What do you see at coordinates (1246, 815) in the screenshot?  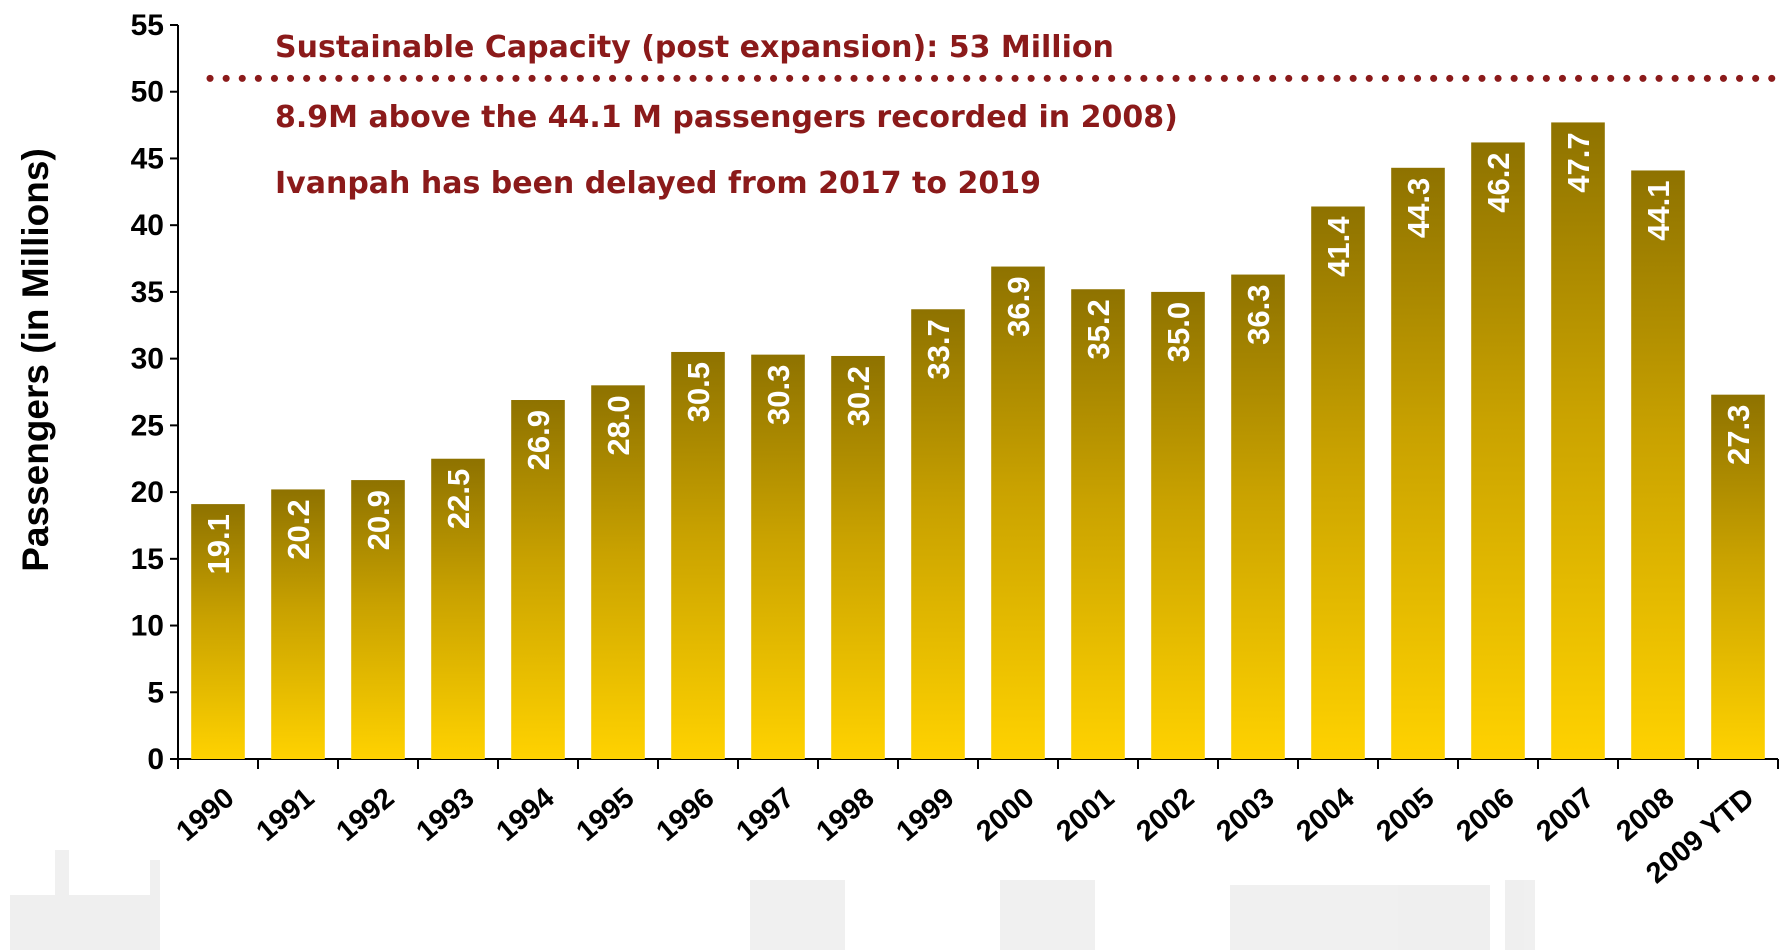 I see `category-label: 2003` at bounding box center [1246, 815].